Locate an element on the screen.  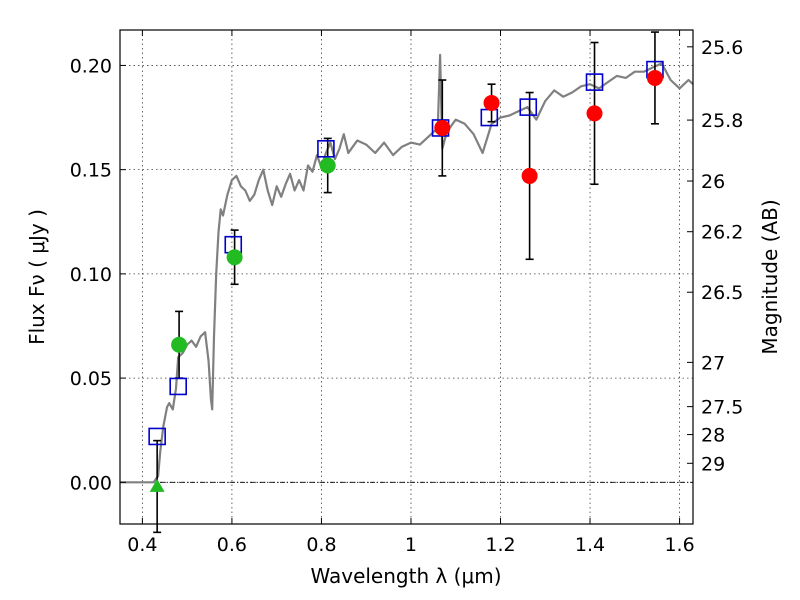
y-axis-title: Flux Fν ( μJy ) is located at coordinates (37, 277).